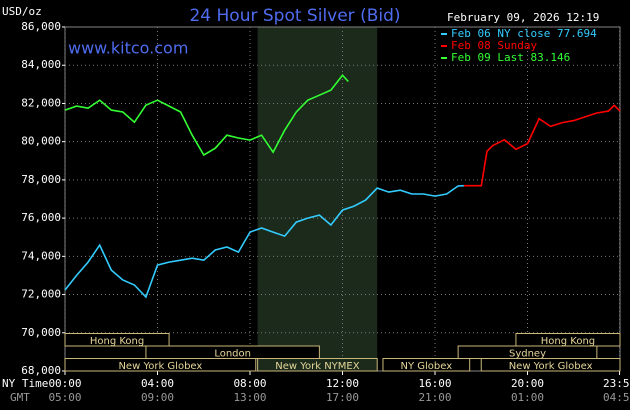  I want to click on y-tick-label: 68,000, so click(41, 370).